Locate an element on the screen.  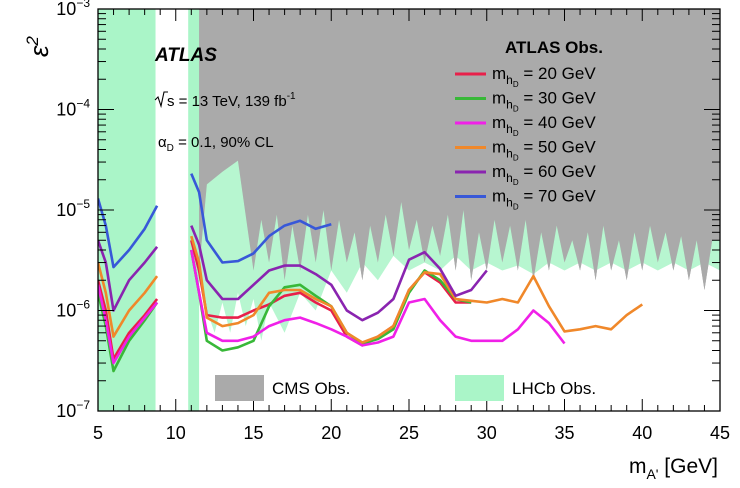
legend-label-1: mhD = 20 GeV is located at coordinates (544, 76).